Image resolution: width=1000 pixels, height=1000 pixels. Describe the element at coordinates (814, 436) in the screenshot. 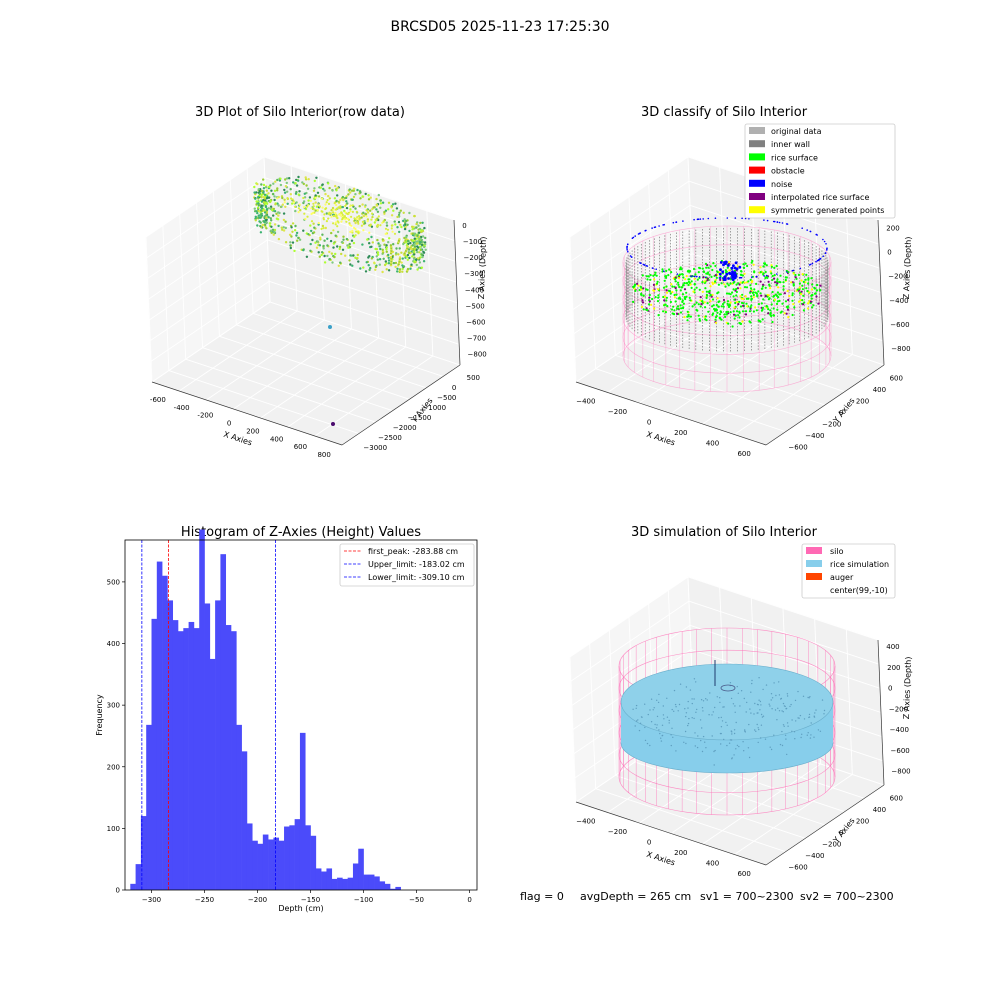

I see `y-tick-label: −400` at that location.